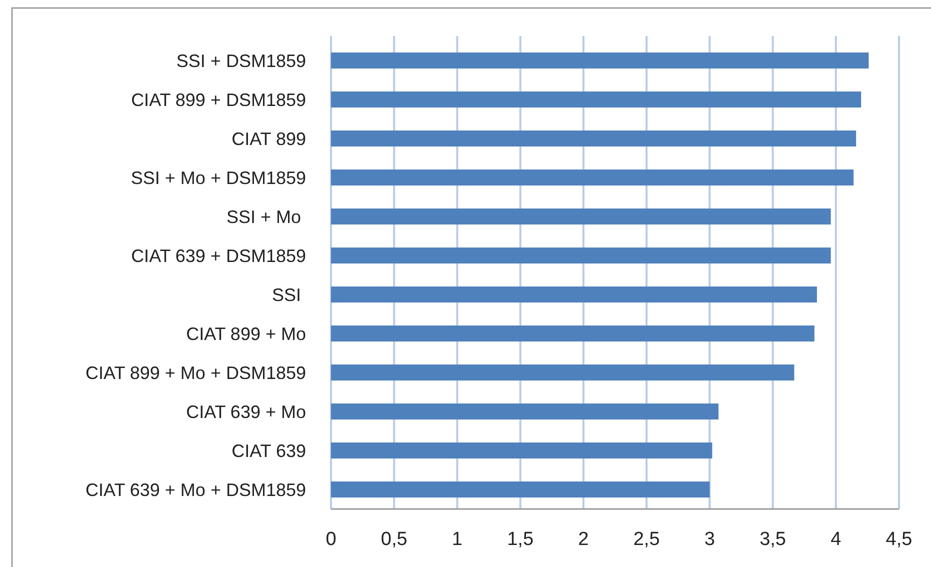 This screenshot has width=931, height=567. What do you see at coordinates (836, 539) in the screenshot?
I see `x-tick-label: 4` at bounding box center [836, 539].